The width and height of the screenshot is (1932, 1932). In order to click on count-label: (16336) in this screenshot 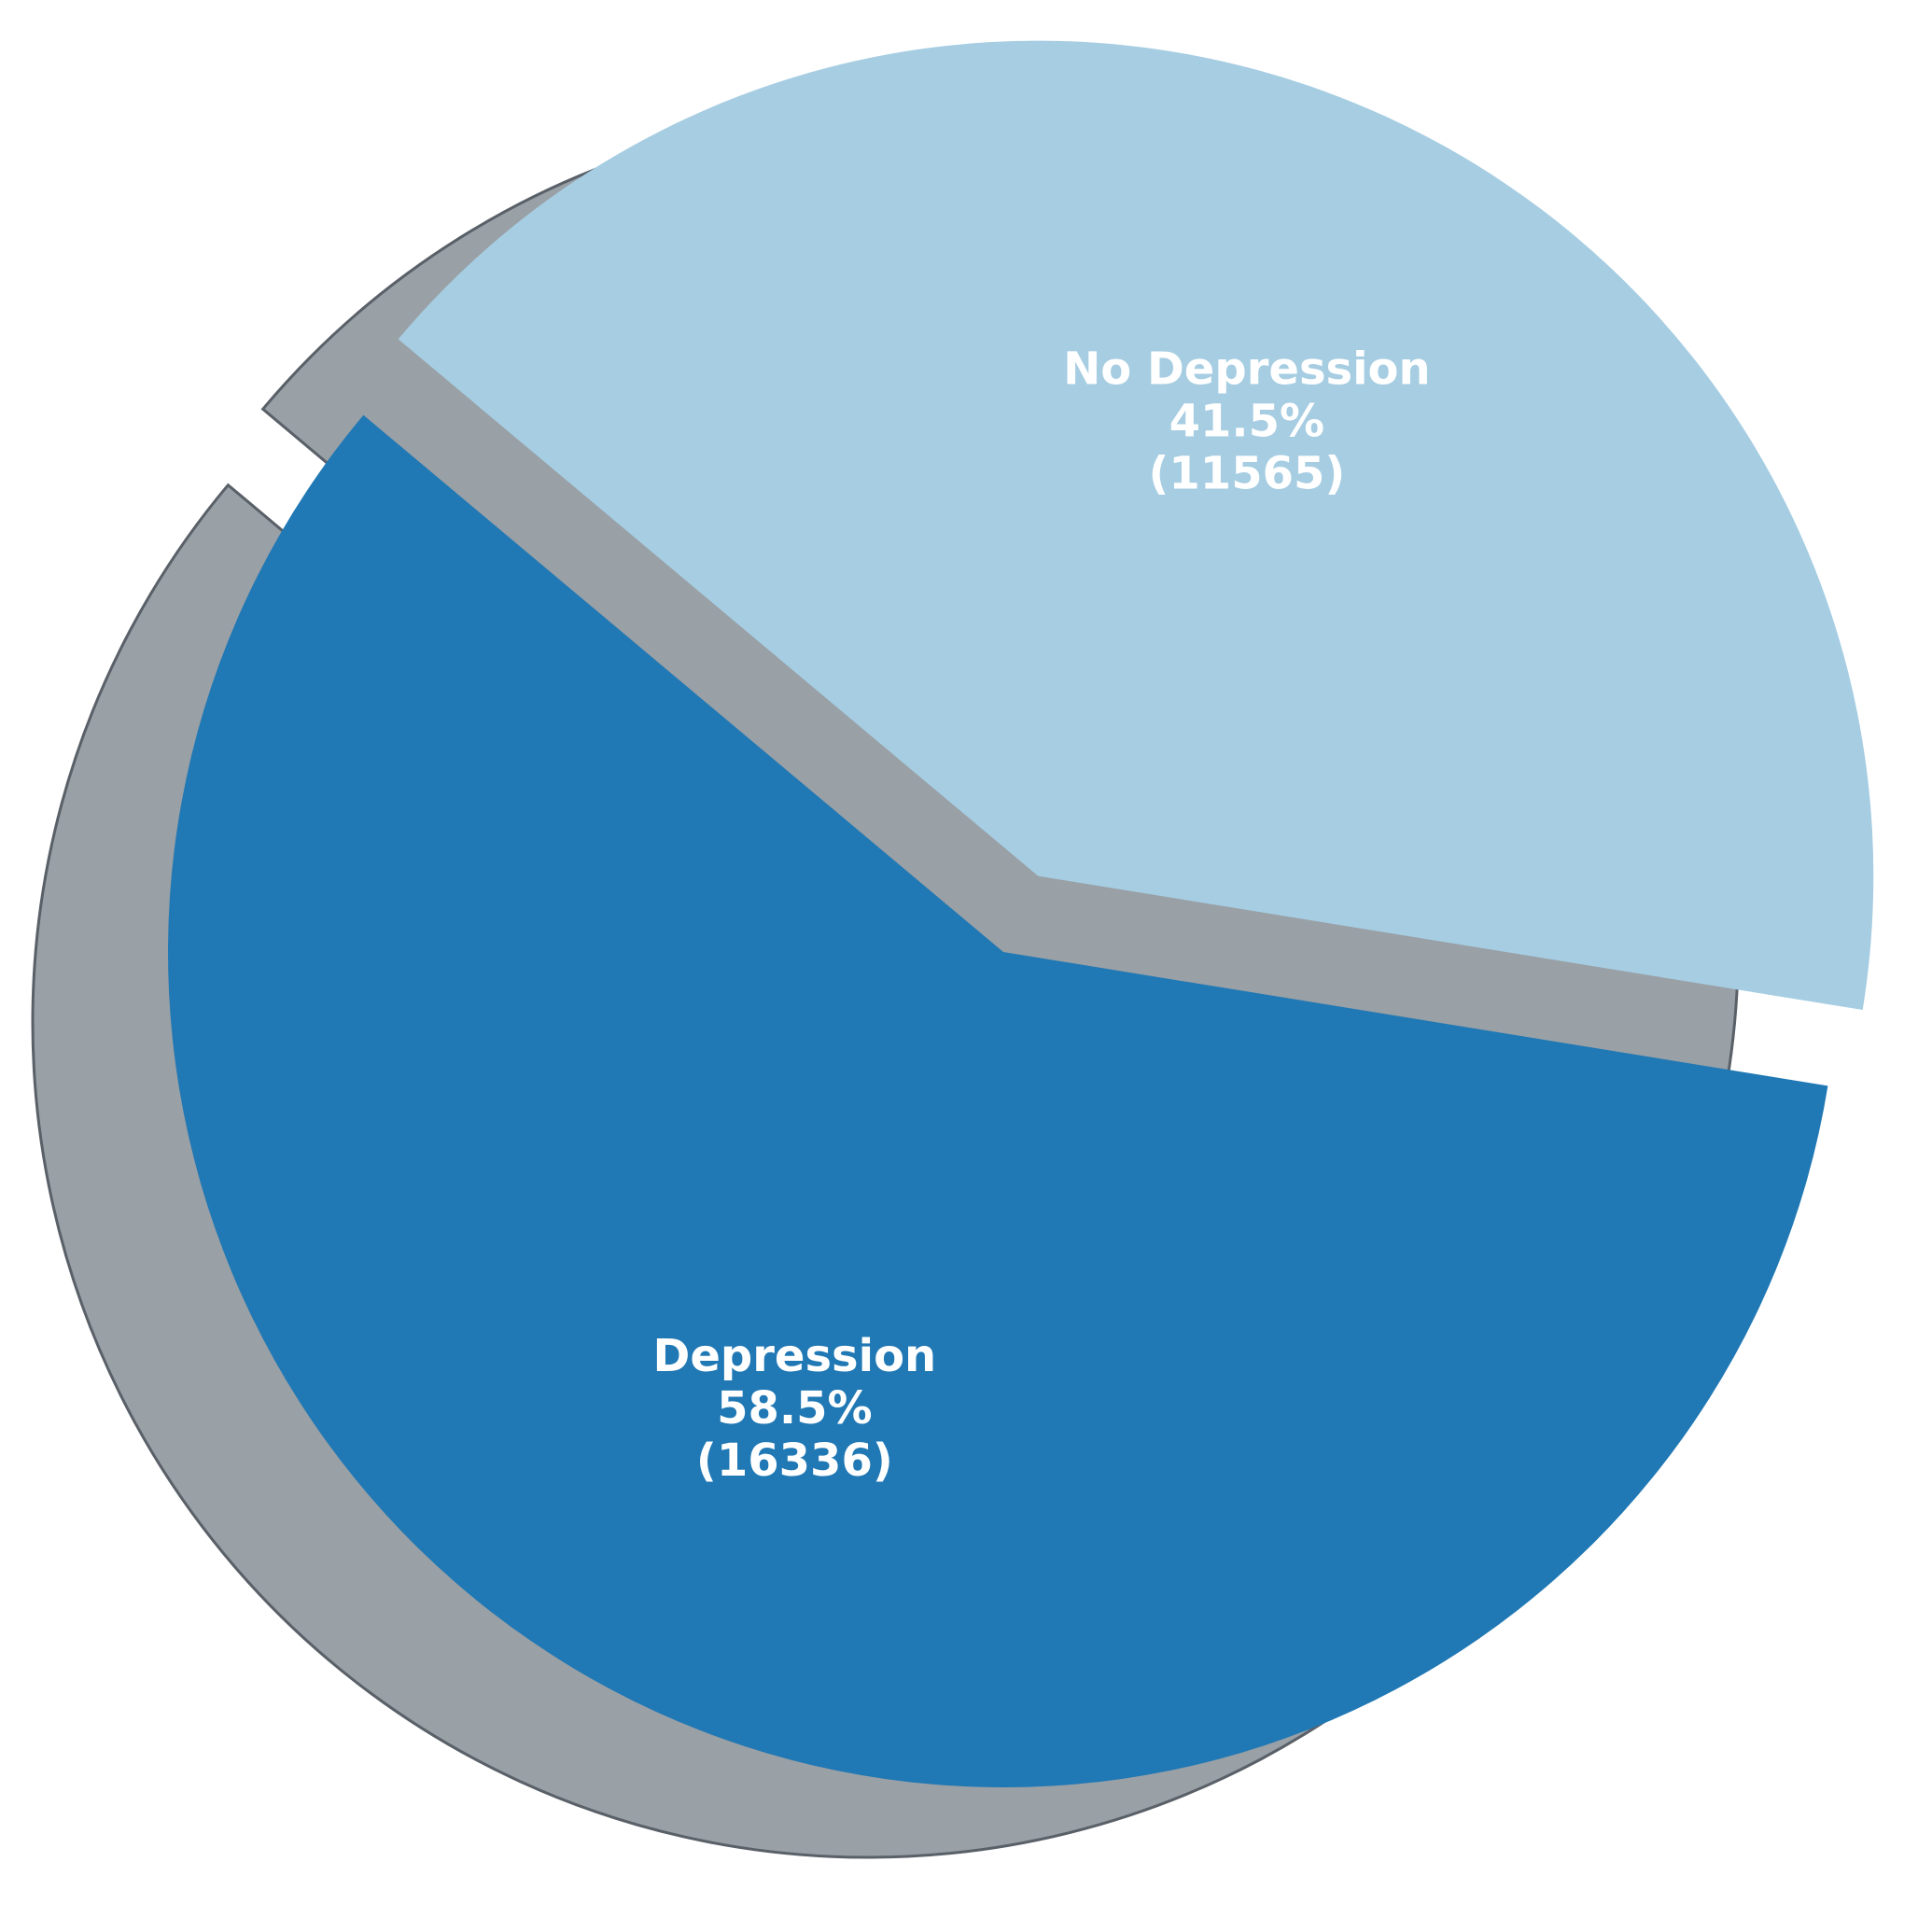, I will do `click(794, 1461)`.